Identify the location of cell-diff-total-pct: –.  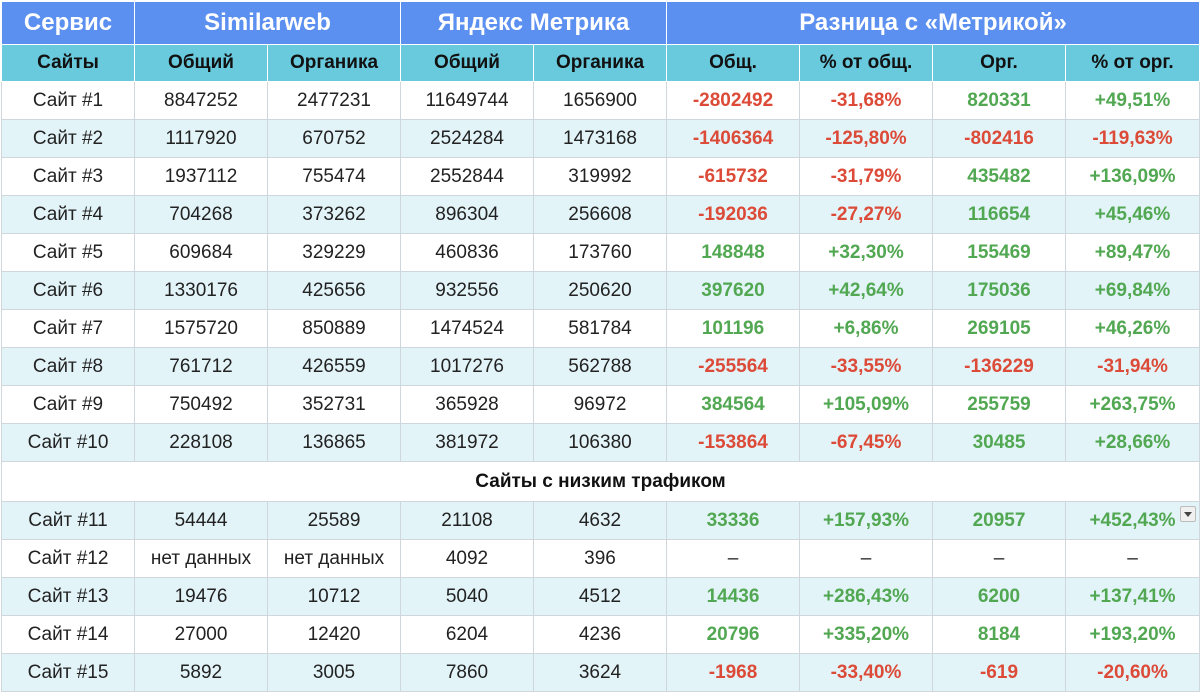
(866, 558).